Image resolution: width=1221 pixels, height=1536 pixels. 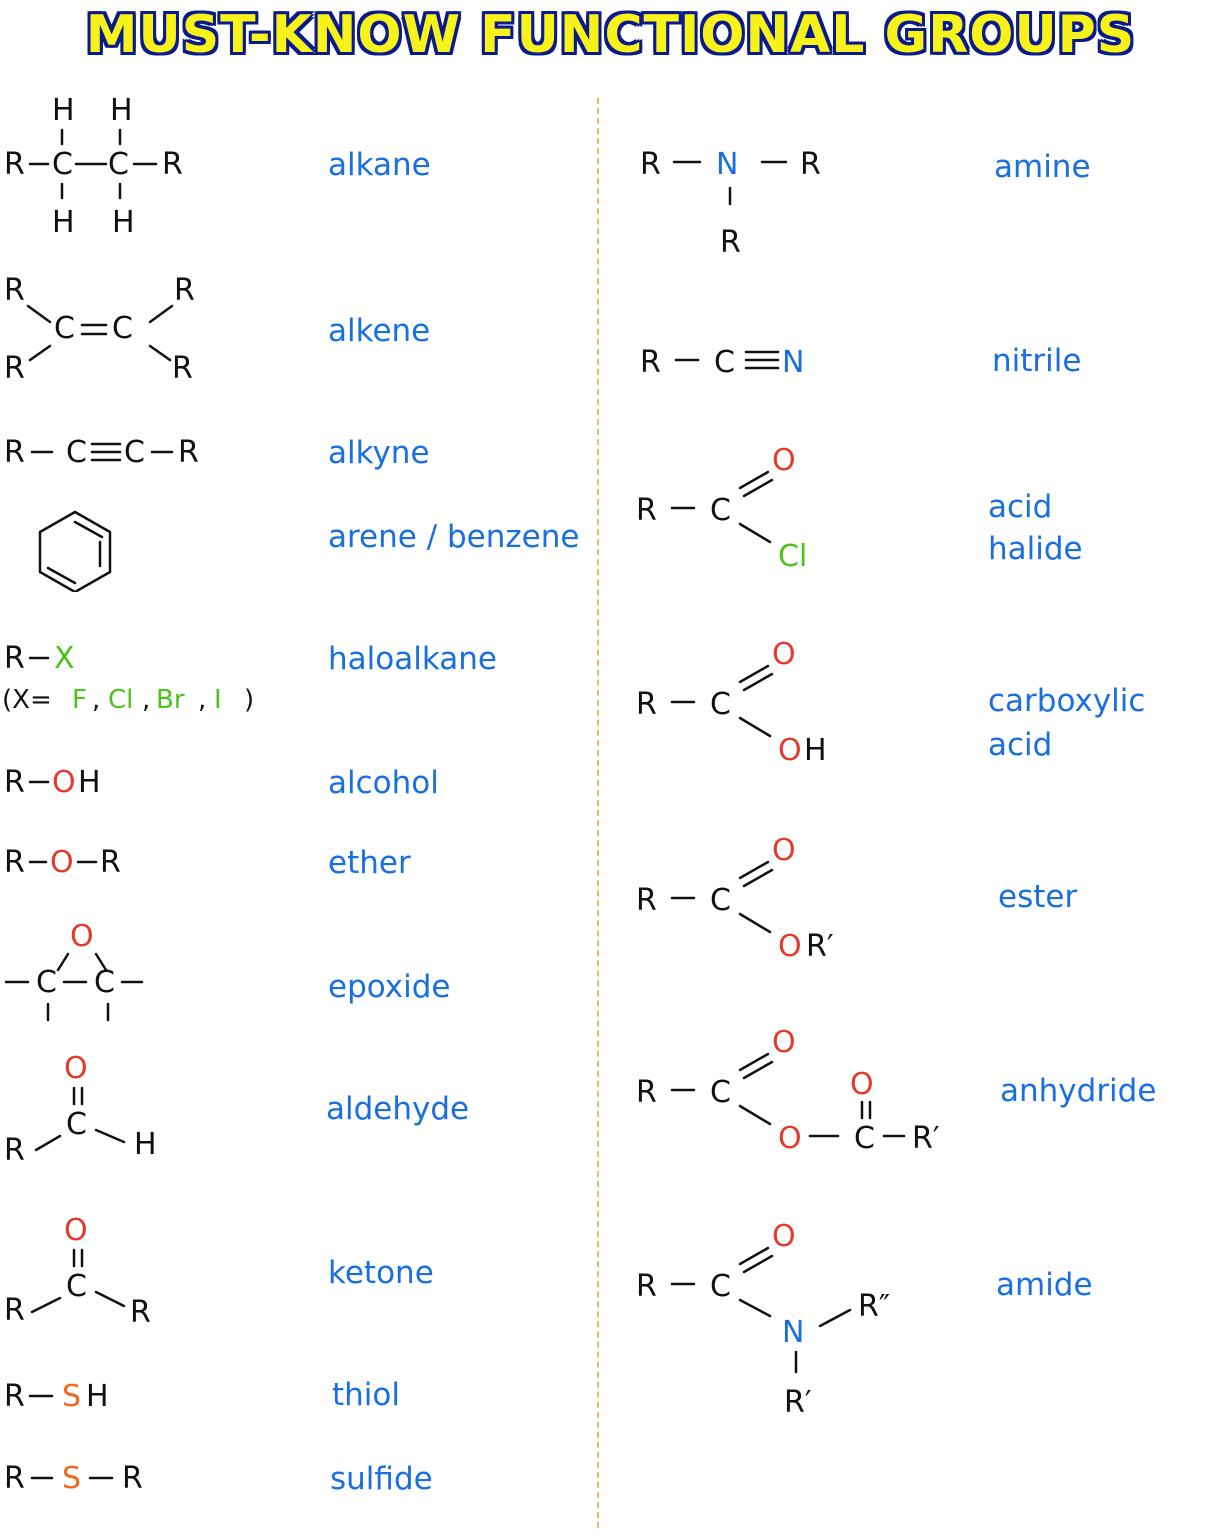 What do you see at coordinates (732, 508) in the screenshot?
I see `acid-halide-structure: O R C Cl` at bounding box center [732, 508].